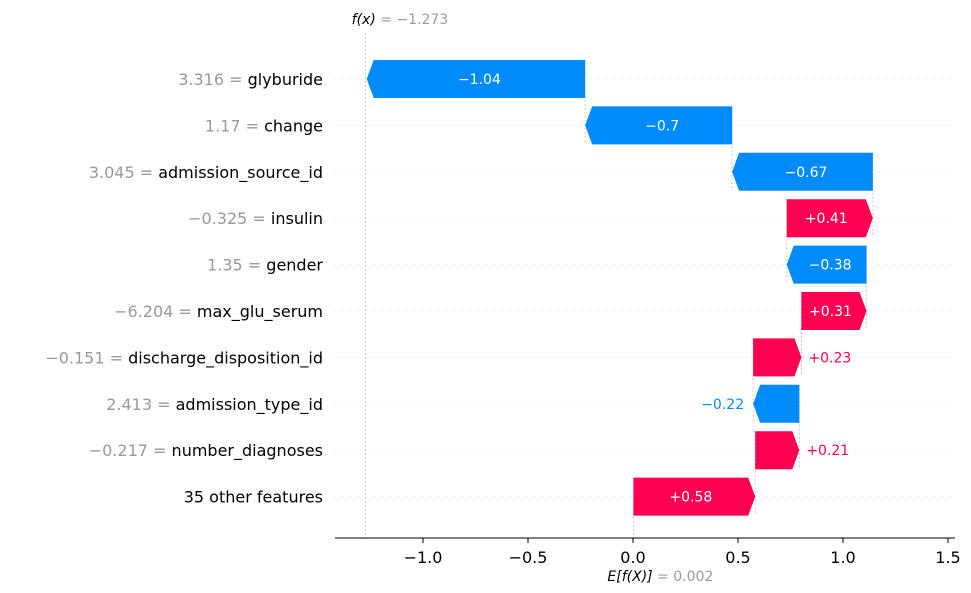 This screenshot has height=593, width=971. I want to click on feature-label: 3.045 = admission_source_id, so click(206, 173).